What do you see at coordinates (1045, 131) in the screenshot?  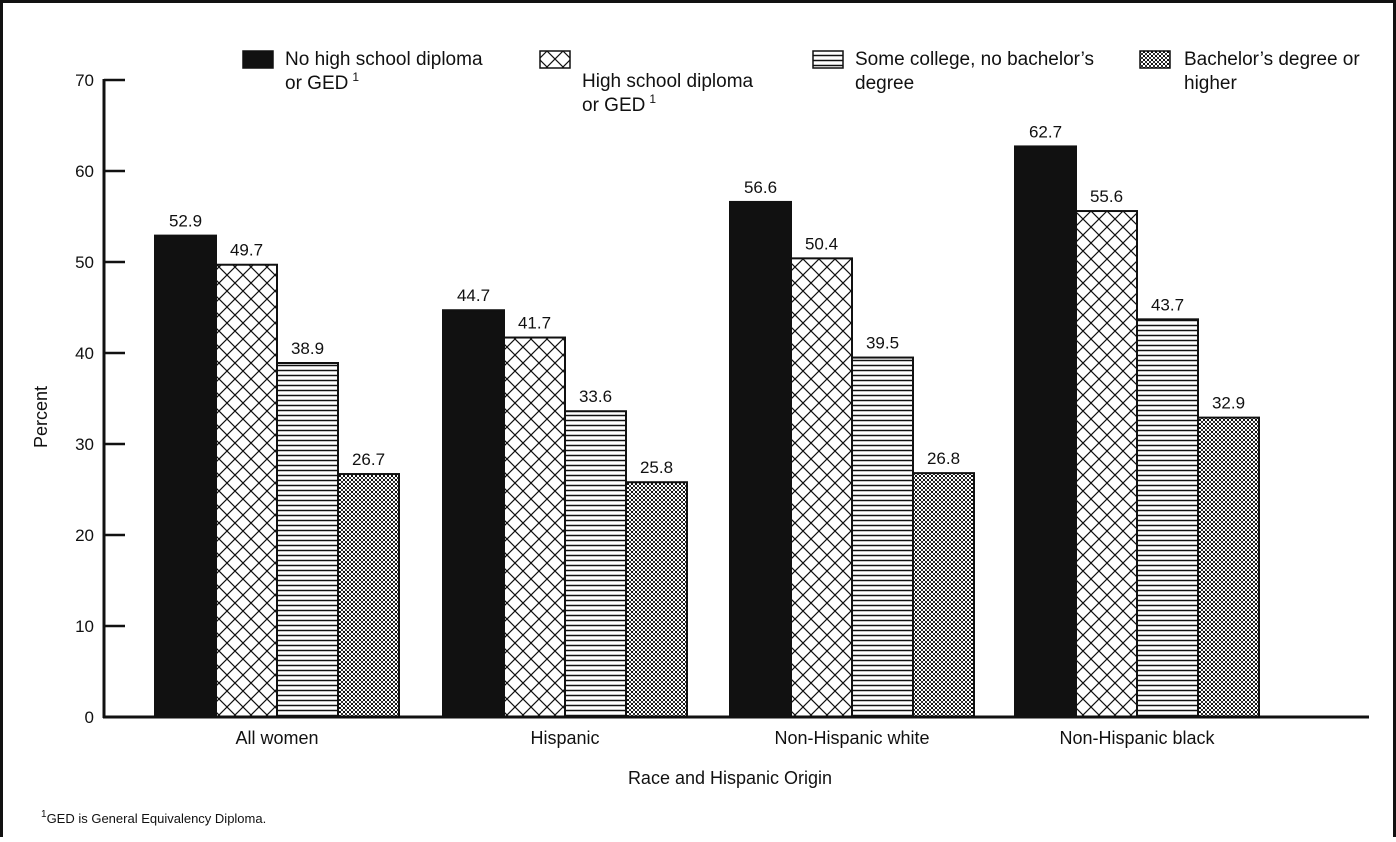 I see `data-label: 62.7` at bounding box center [1045, 131].